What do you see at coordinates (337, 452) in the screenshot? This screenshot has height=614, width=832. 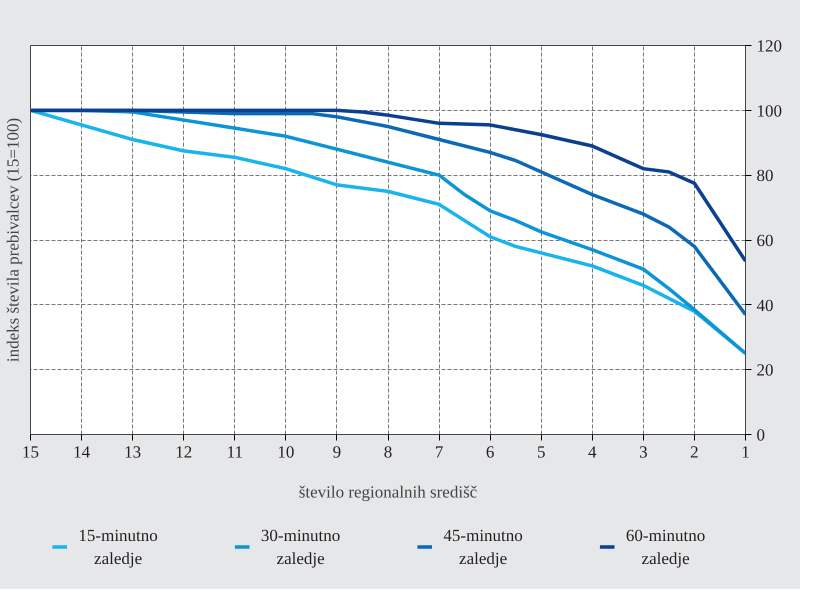 I see `x-tick-label: 9` at bounding box center [337, 452].